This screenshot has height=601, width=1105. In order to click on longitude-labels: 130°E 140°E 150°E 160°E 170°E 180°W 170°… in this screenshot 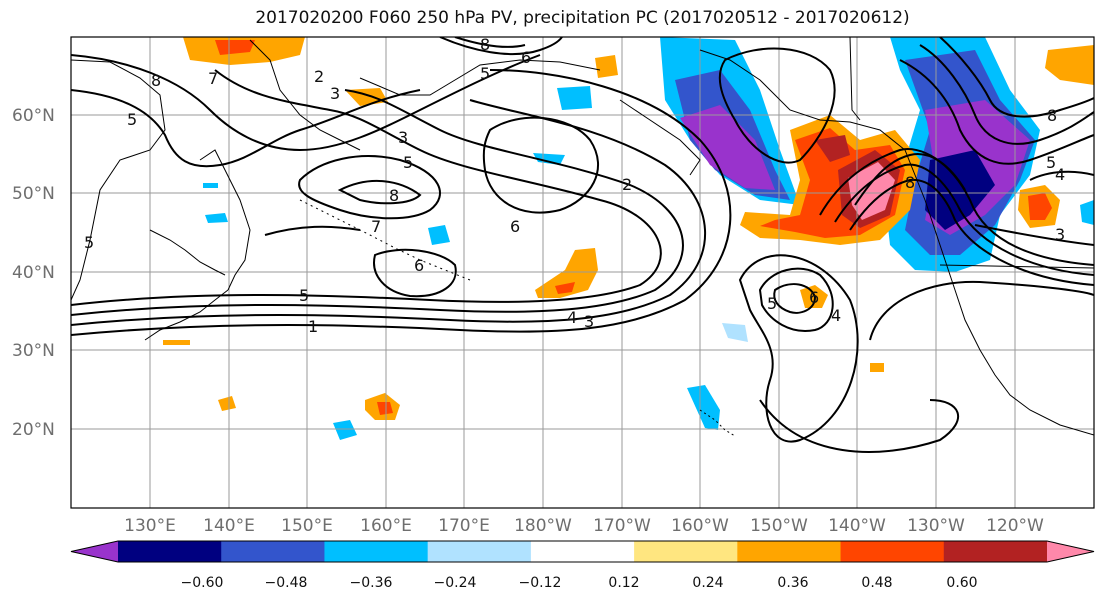, I will do `click(584, 526)`.